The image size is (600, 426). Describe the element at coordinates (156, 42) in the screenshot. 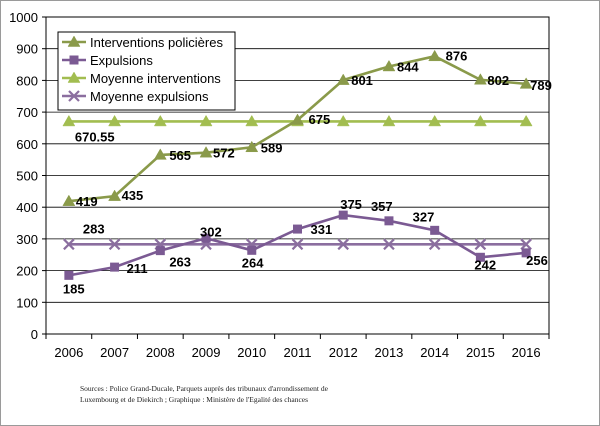

I see `legend-label: Interventions policières` at that location.